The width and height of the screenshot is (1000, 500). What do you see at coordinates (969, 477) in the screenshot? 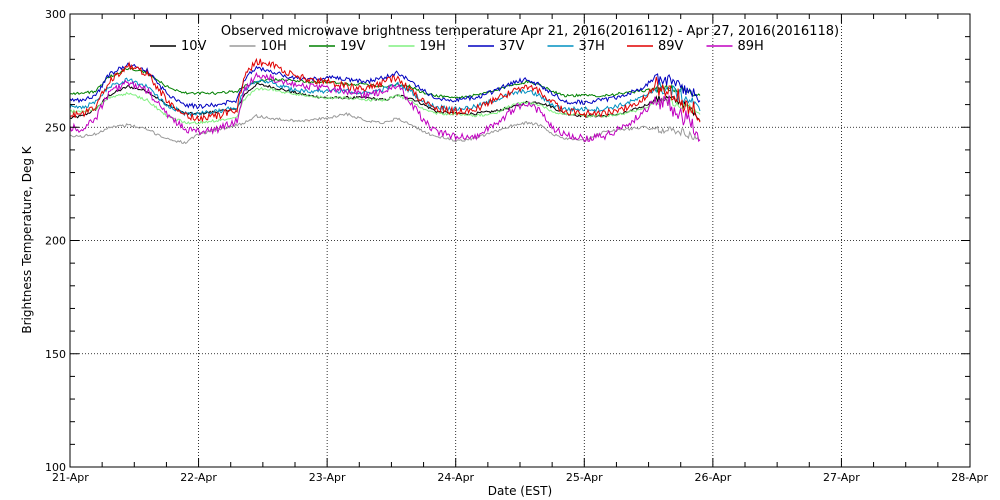
I see `x-tick-label: 28-Apr` at bounding box center [969, 477].